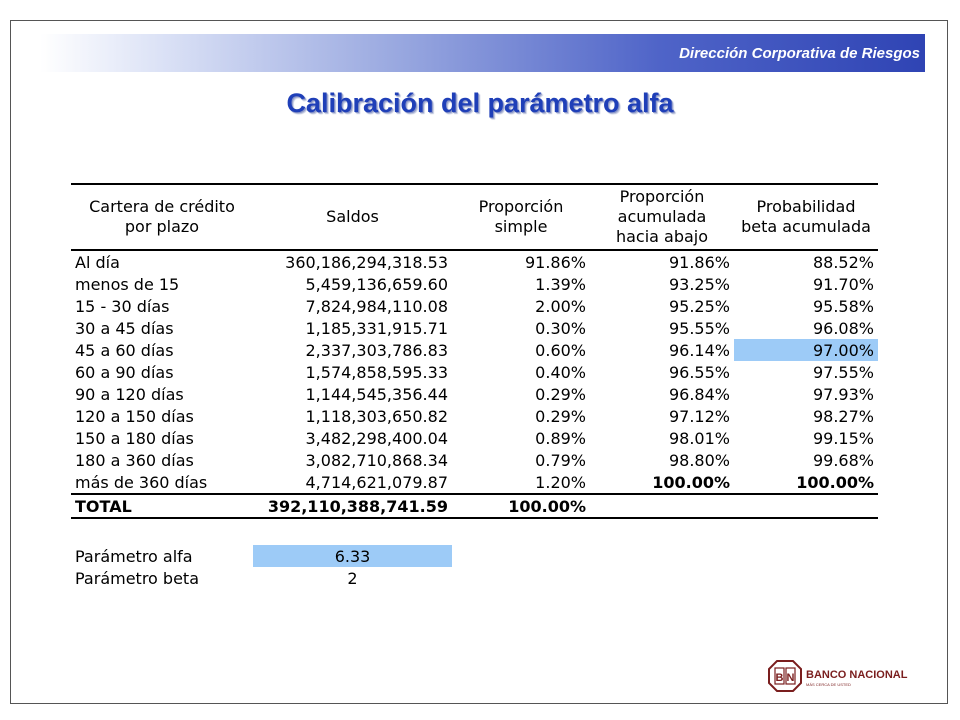 The image size is (960, 720). Describe the element at coordinates (134, 438) in the screenshot. I see `cell-plazo: 150 a 180 días` at that location.